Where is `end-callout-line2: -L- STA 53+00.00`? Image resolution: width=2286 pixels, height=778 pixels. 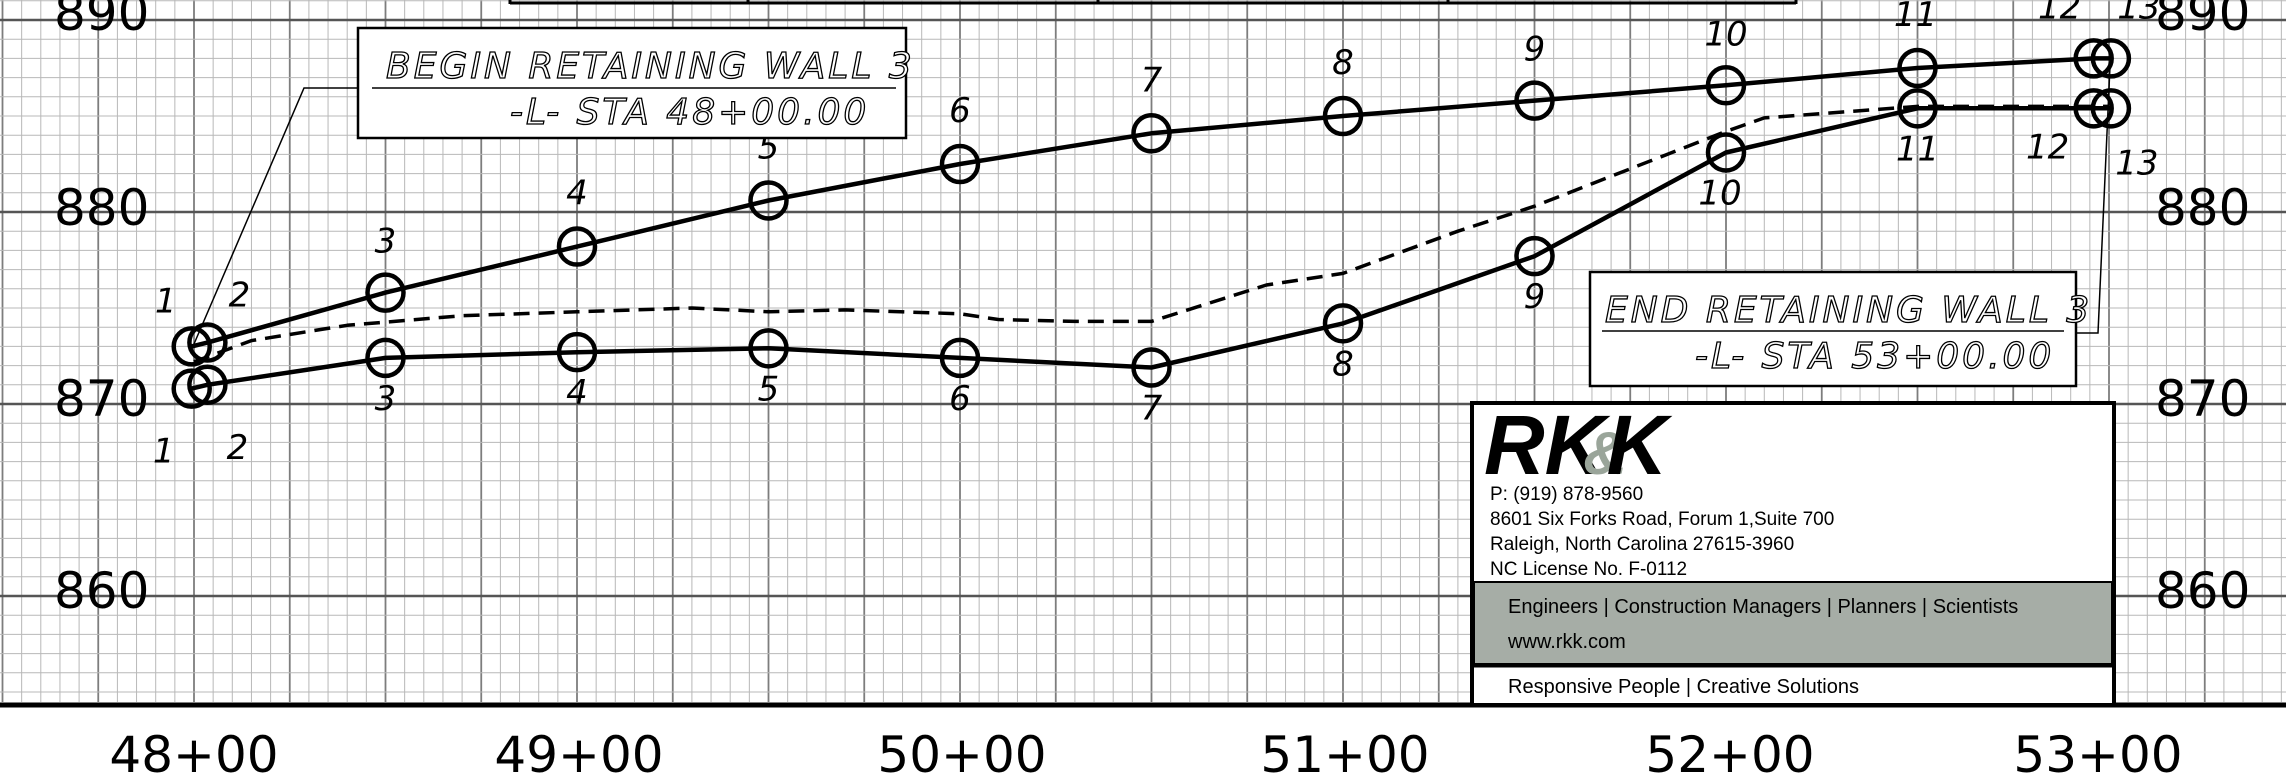 end-callout-line2: -L- STA 53+00.00 is located at coordinates (1874, 356).